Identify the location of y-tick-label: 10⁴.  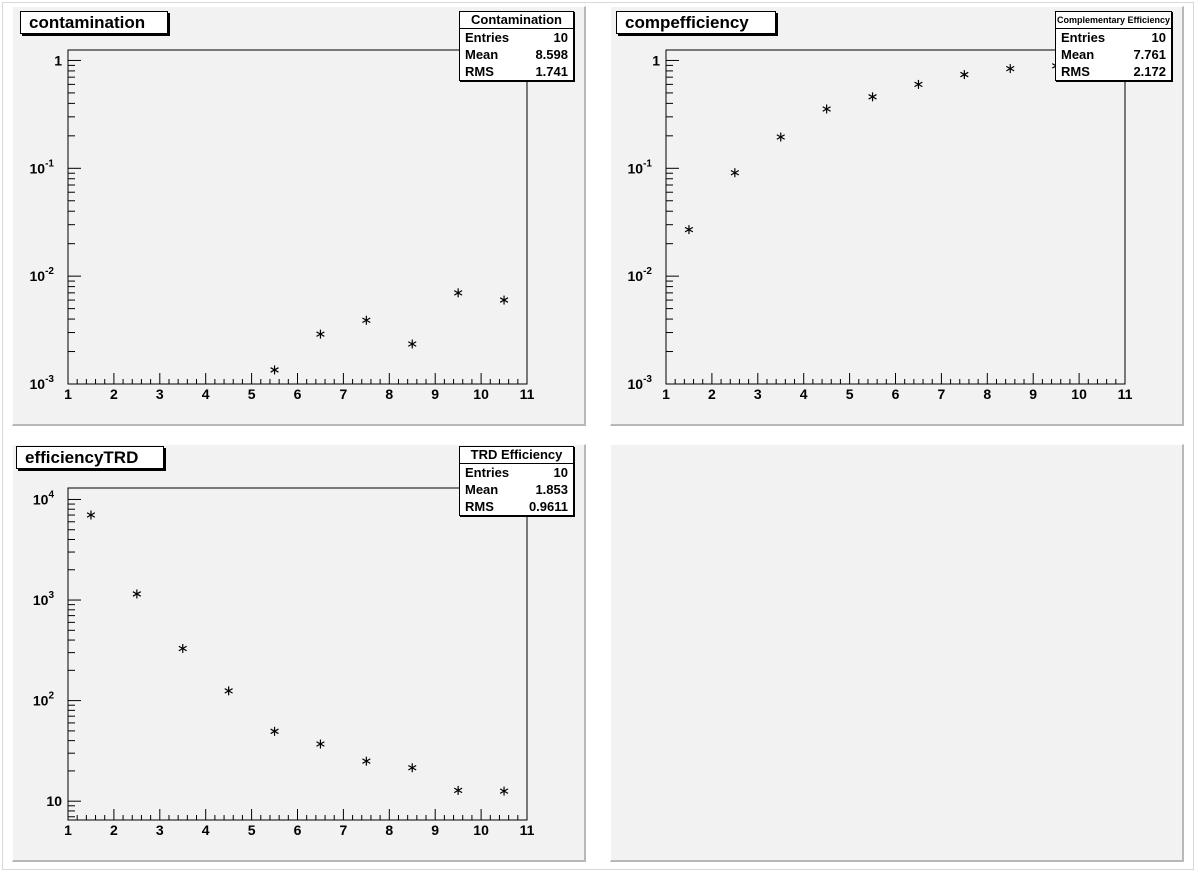
(44, 498).